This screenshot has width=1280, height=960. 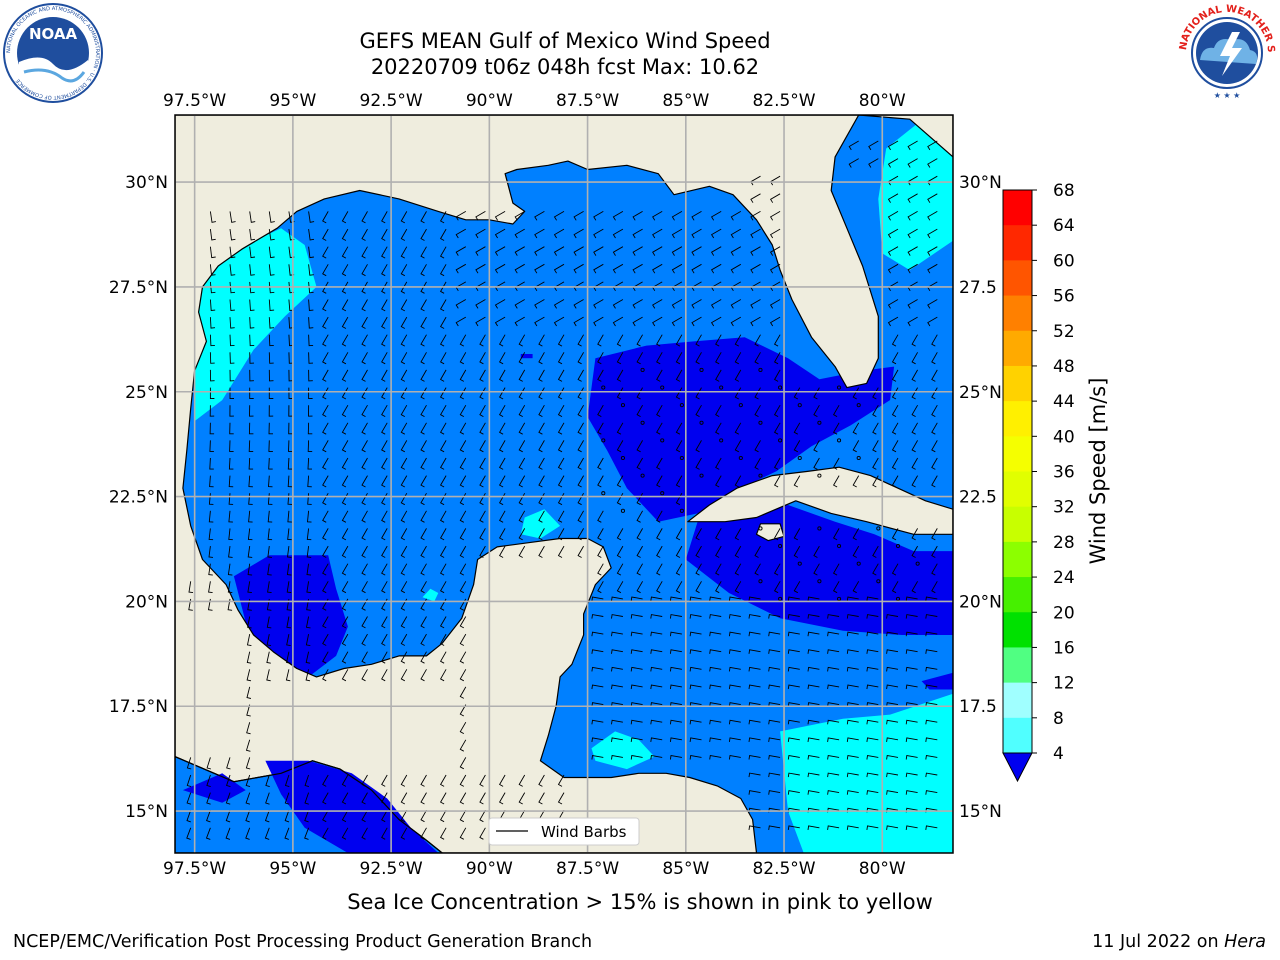 What do you see at coordinates (1064, 332) in the screenshot?
I see `colorbar-tick-label: 52` at bounding box center [1064, 332].